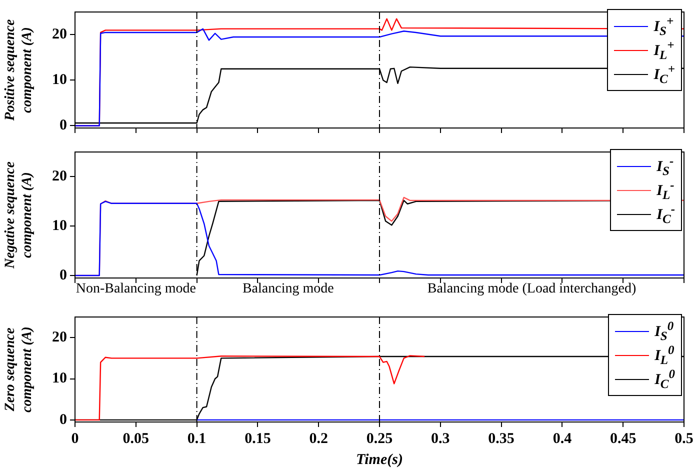 This screenshot has width=698, height=469. What do you see at coordinates (501, 438) in the screenshot?
I see `x-tick-label: 0.35` at bounding box center [501, 438].